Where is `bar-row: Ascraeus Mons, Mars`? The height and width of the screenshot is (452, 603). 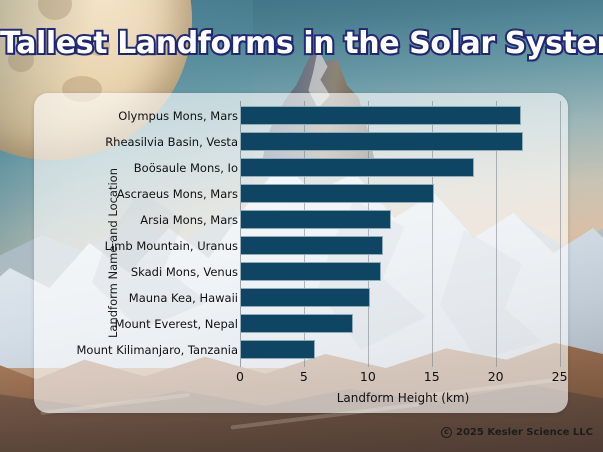
bar-row: Ascraeus Mons, Mars is located at coordinates (301, 194).